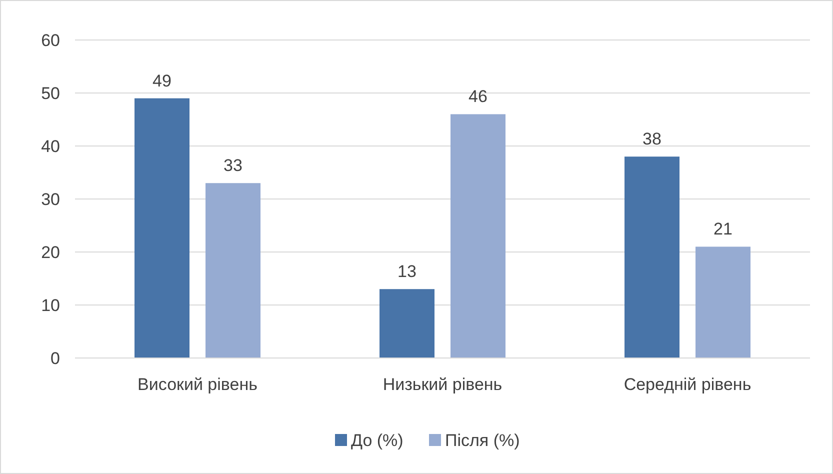 The image size is (833, 474). Describe the element at coordinates (50, 252) in the screenshot. I see `y-tick-label: 20` at that location.